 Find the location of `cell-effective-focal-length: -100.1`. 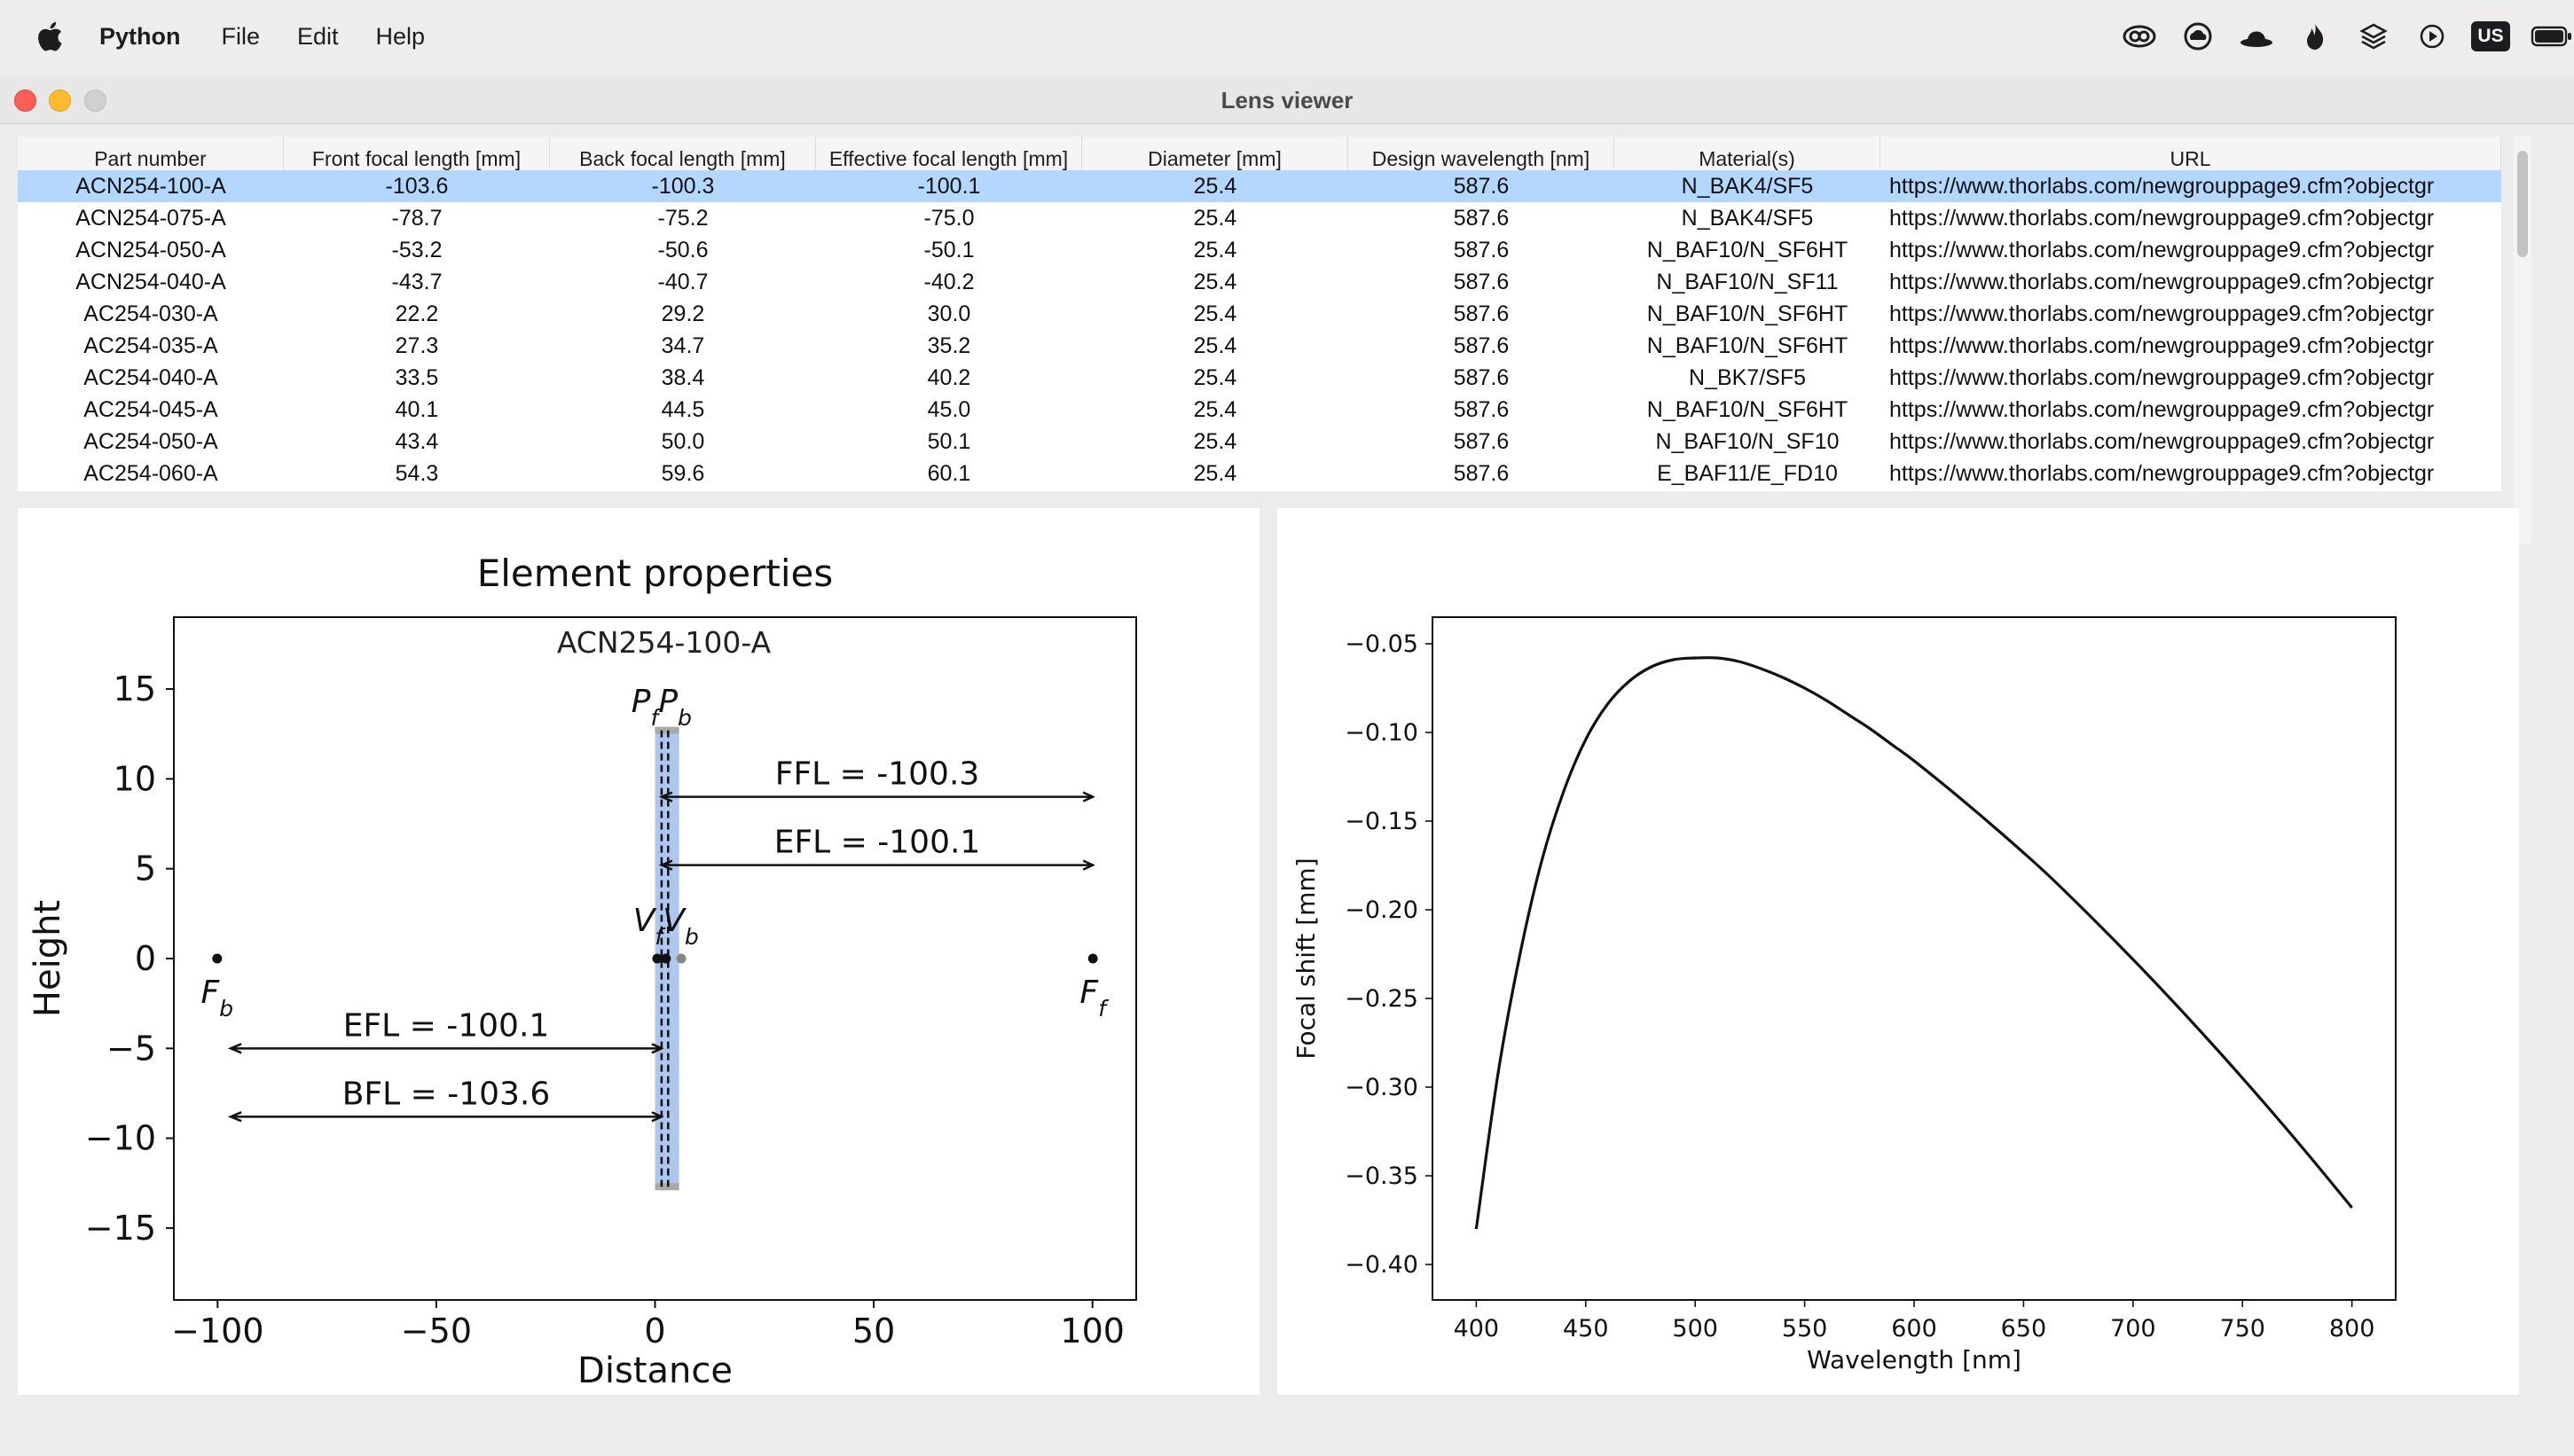

cell-effective-focal-length: -100.1 is located at coordinates (949, 186).